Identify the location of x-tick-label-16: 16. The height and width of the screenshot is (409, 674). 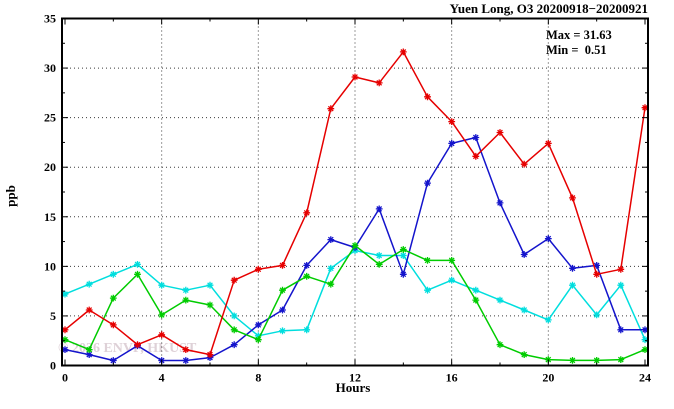
(452, 378).